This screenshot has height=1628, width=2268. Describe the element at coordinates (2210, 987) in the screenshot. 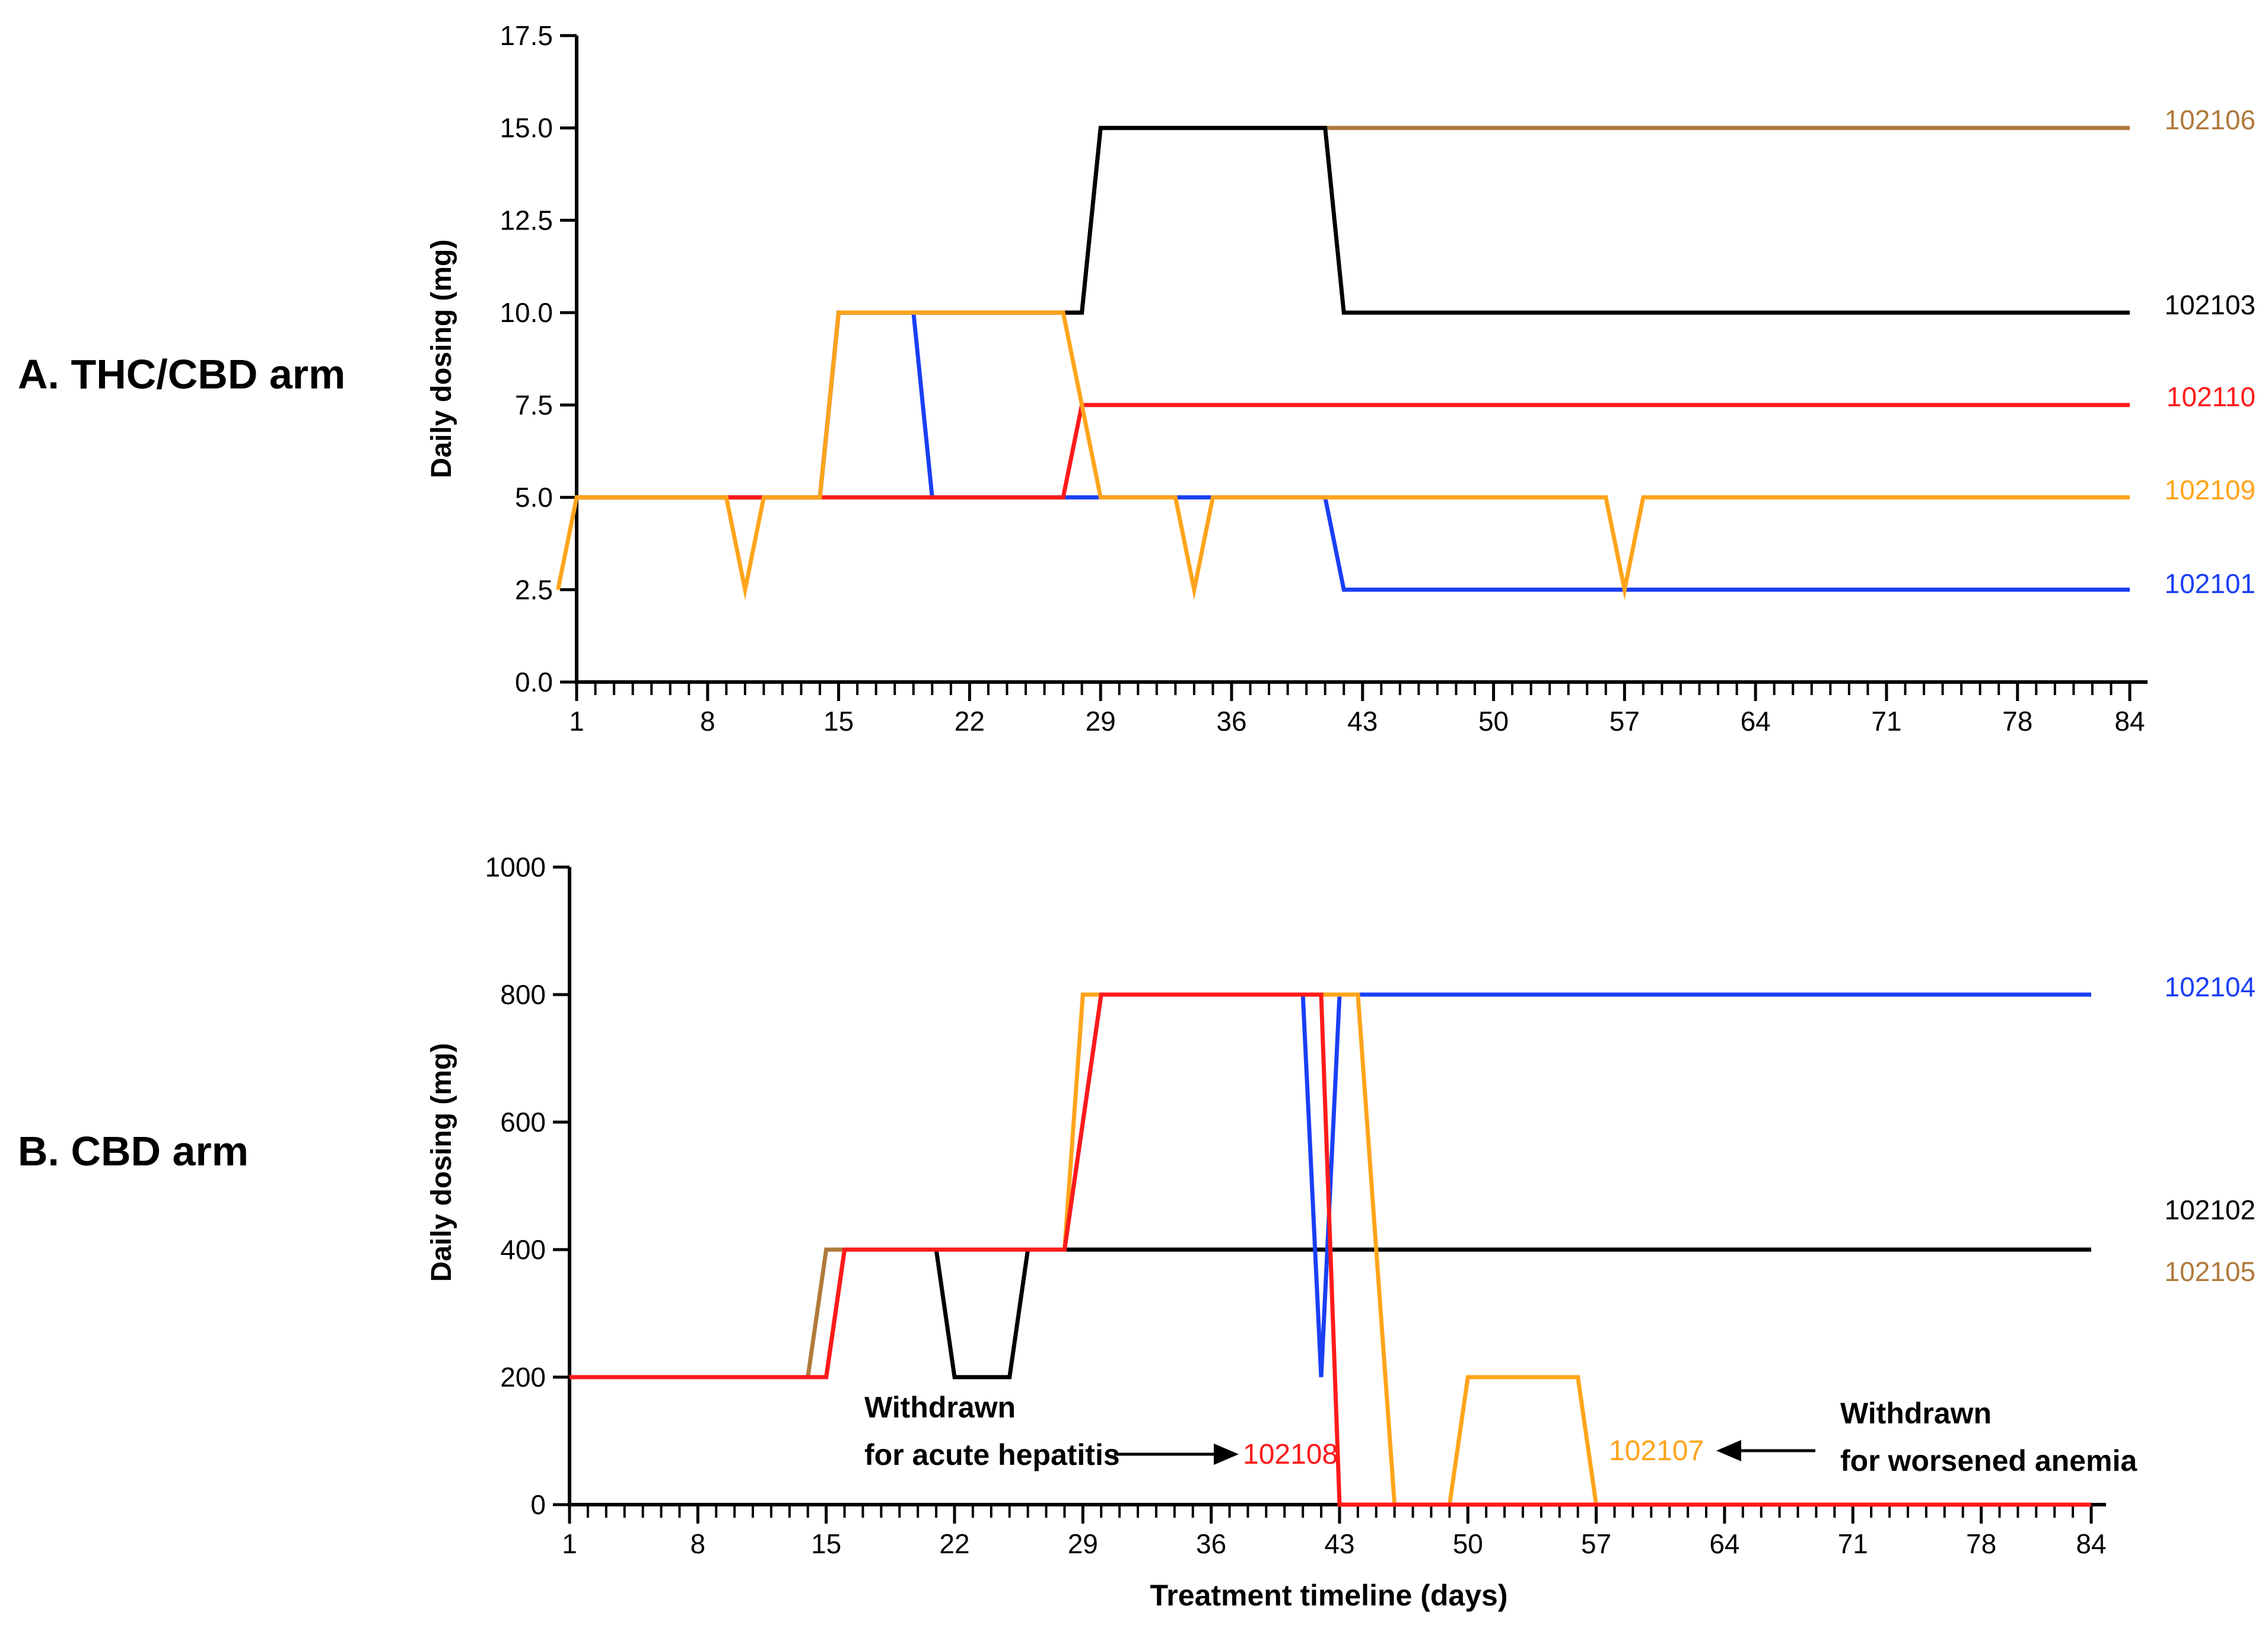

I see `series-label-102104: 102104` at that location.